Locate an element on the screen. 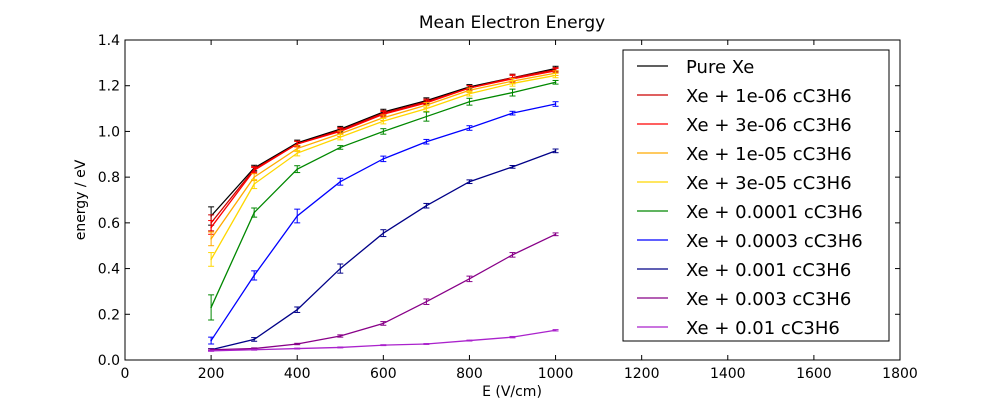  y-tick-label: 0.0 is located at coordinates (109, 361).